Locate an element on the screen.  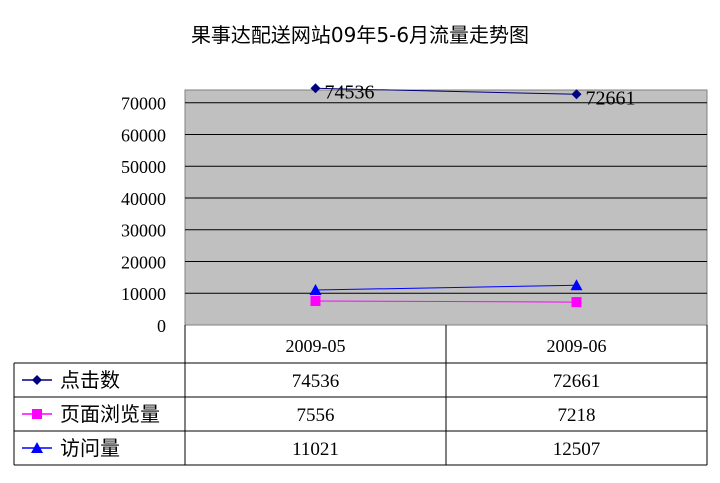
table-cell-0-1: 72661 is located at coordinates (577, 381).